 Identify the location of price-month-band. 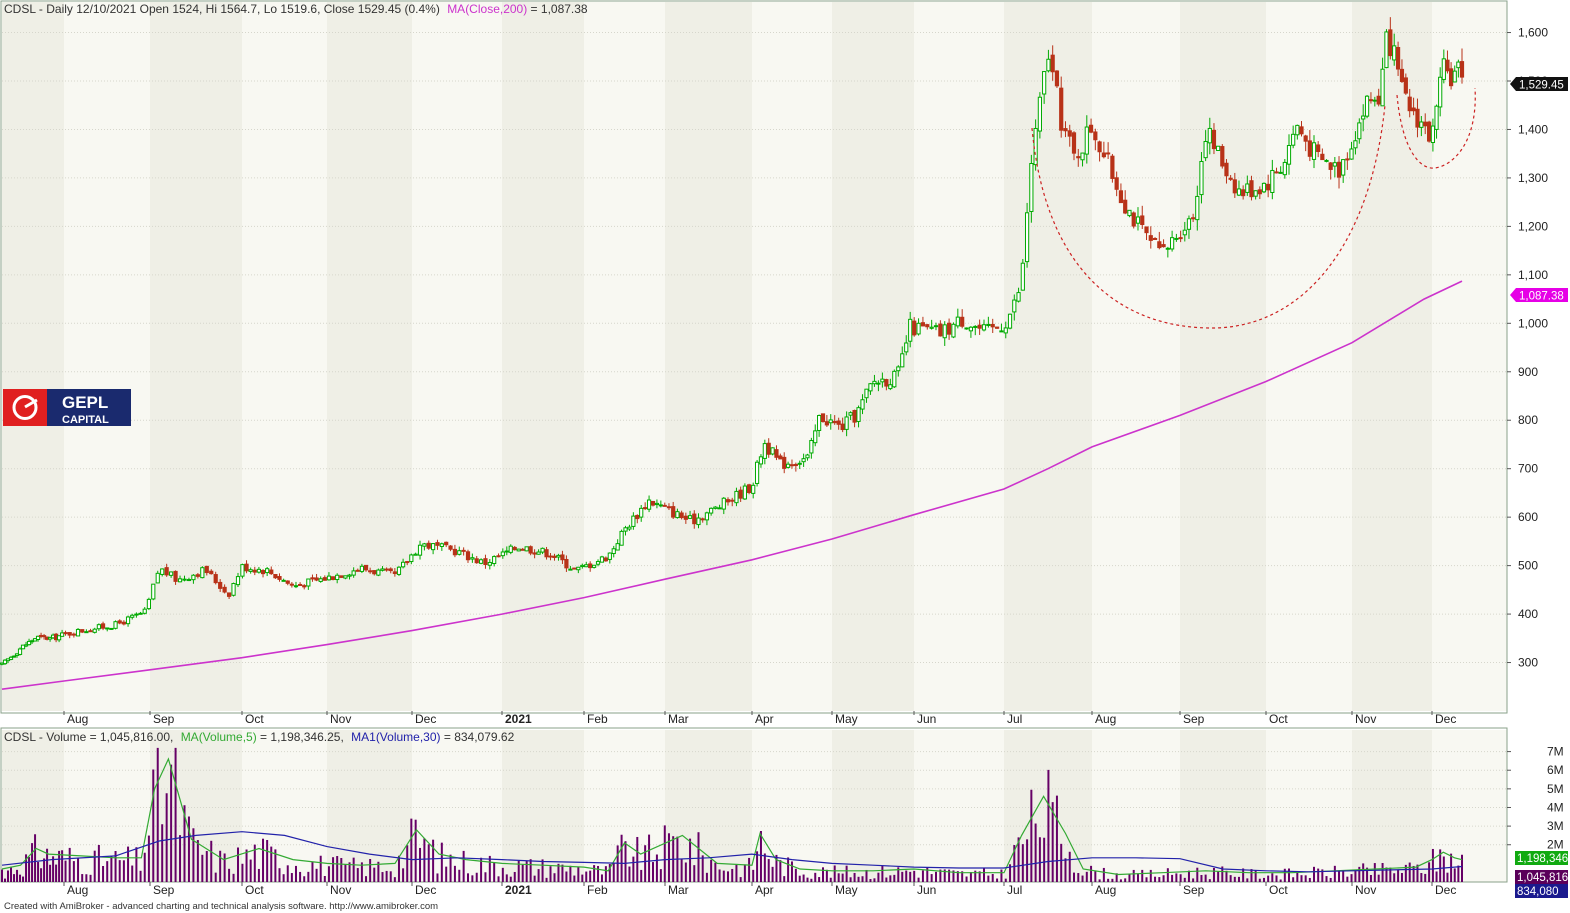
(624, 356).